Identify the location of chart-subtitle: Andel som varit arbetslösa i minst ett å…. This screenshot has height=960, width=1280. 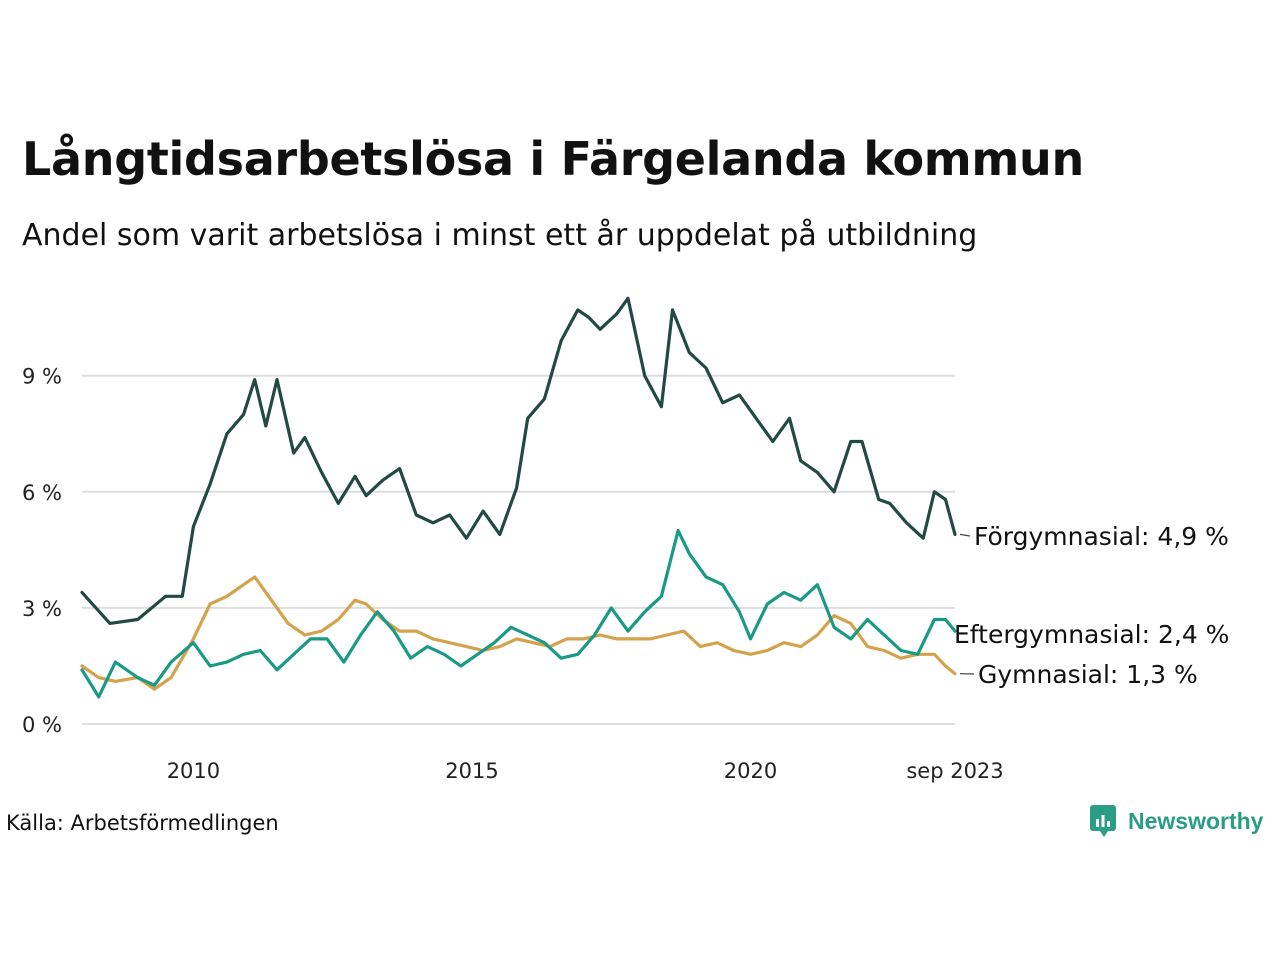
(500, 235).